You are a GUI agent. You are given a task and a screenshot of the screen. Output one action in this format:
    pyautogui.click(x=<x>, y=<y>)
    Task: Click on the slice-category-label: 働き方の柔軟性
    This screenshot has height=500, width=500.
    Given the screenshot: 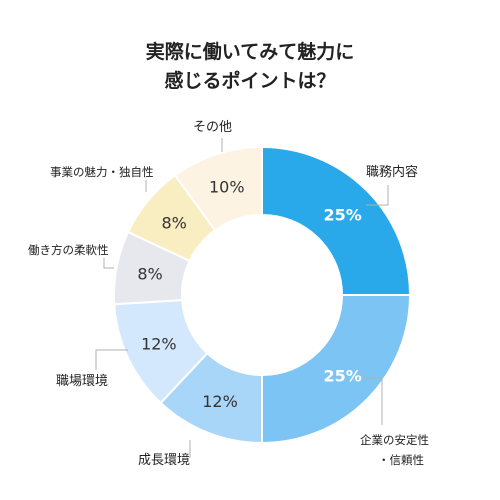 What is the action you would take?
    pyautogui.click(x=68, y=250)
    